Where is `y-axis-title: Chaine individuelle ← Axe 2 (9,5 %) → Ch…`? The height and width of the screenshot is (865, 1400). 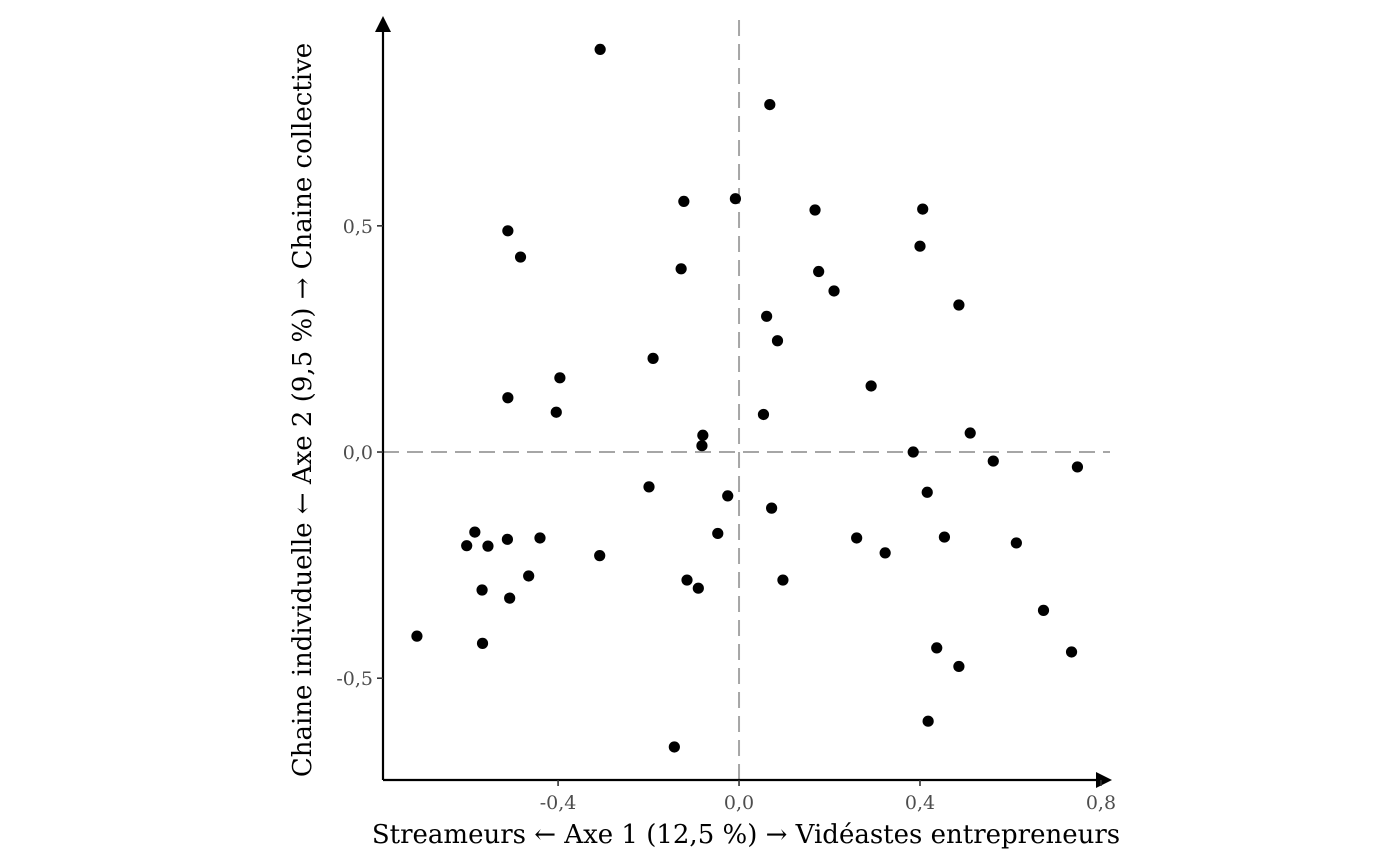 y-axis-title: Chaine individuelle ← Axe 2 (9,5 %) → Ch… is located at coordinates (303, 410).